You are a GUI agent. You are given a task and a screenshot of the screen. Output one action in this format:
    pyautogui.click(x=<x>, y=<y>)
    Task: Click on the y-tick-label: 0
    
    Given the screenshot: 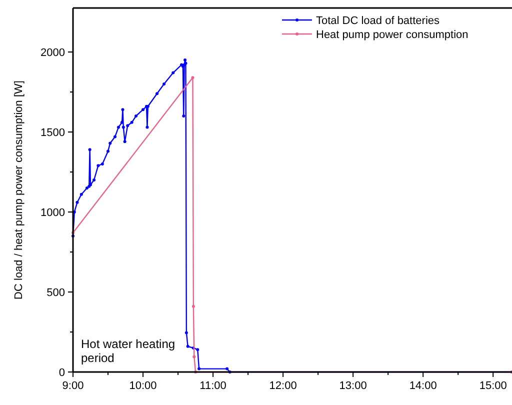 What is the action you would take?
    pyautogui.click(x=61, y=373)
    